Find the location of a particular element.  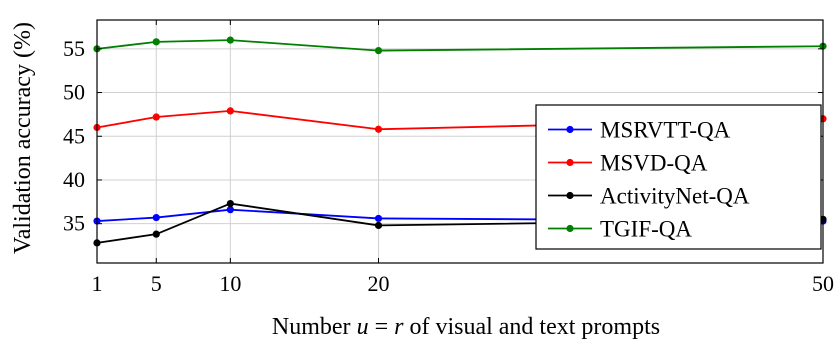

y-tick-label: 45 is located at coordinates (74, 135).